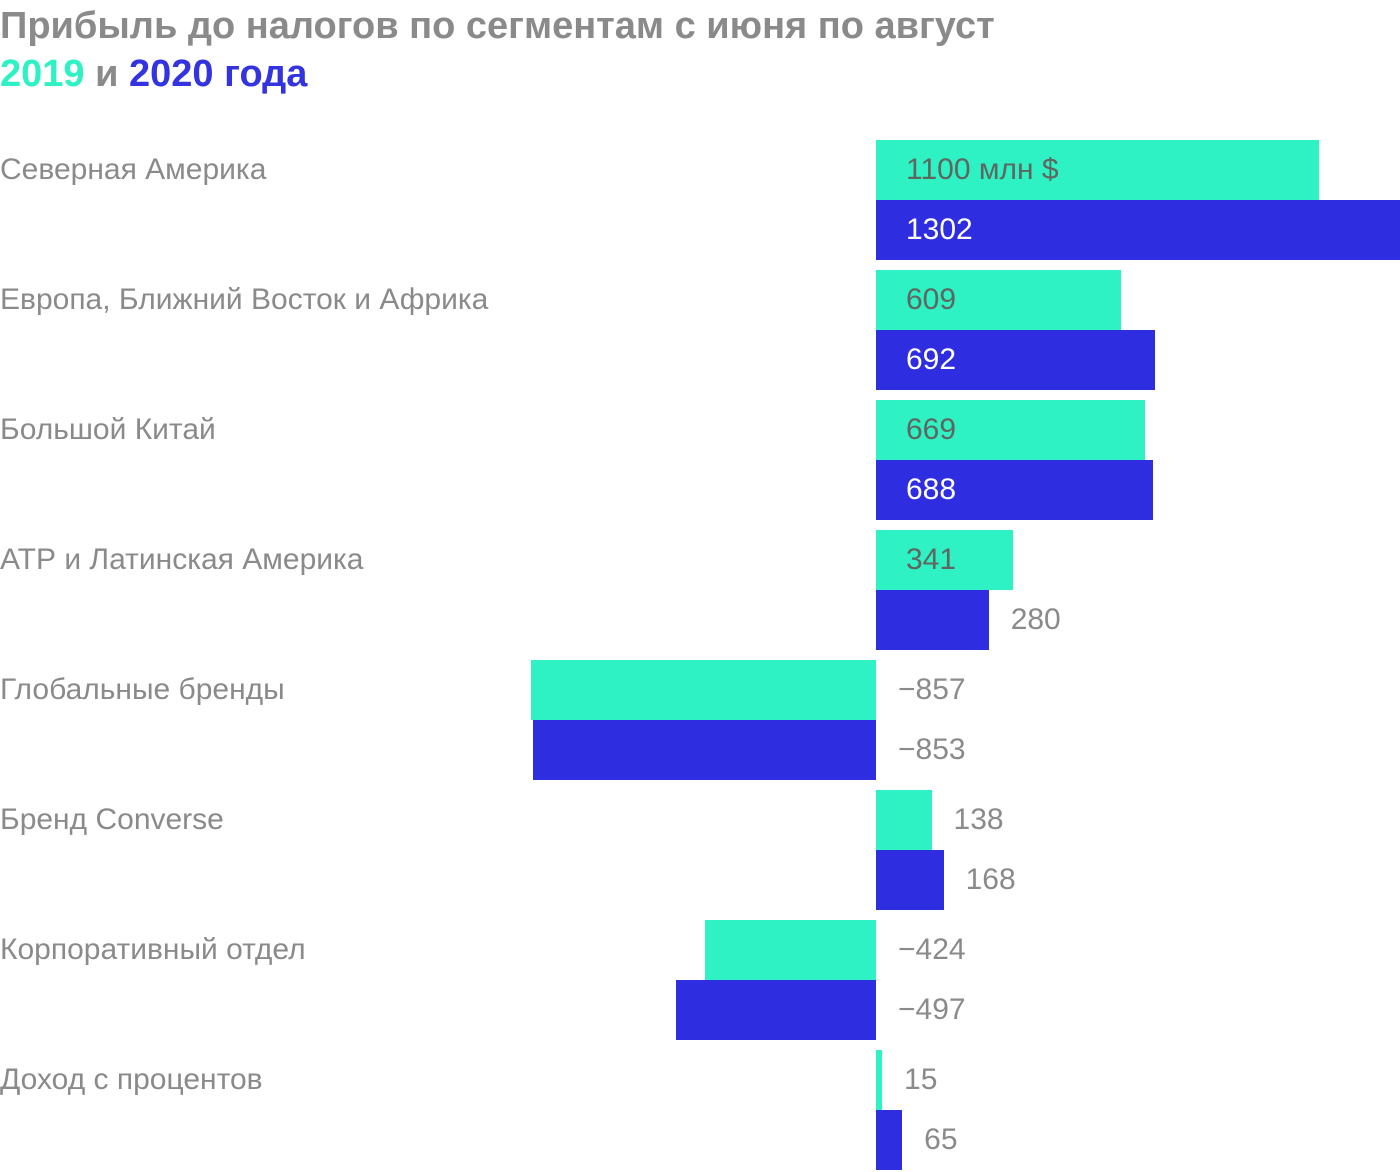  What do you see at coordinates (931, 359) in the screenshot?
I see `data-label-2020: 692` at bounding box center [931, 359].